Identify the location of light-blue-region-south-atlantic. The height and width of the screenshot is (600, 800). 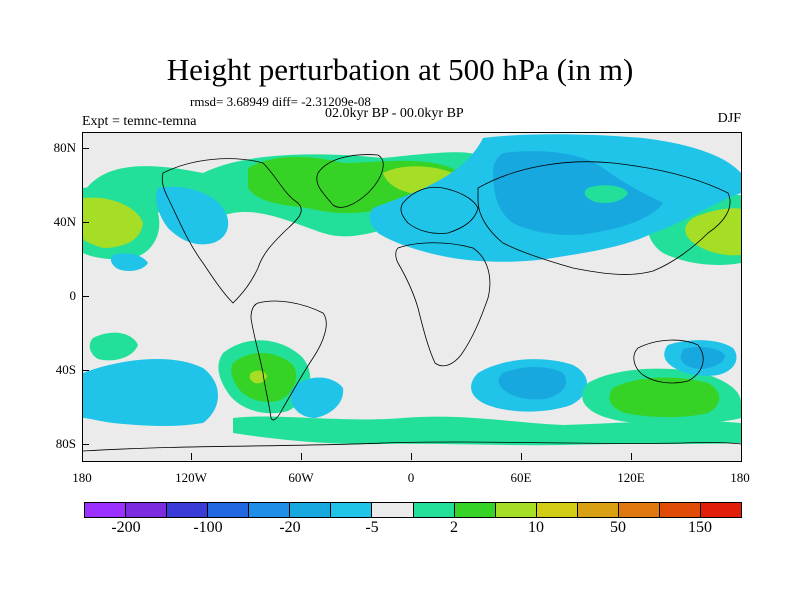
(317, 397).